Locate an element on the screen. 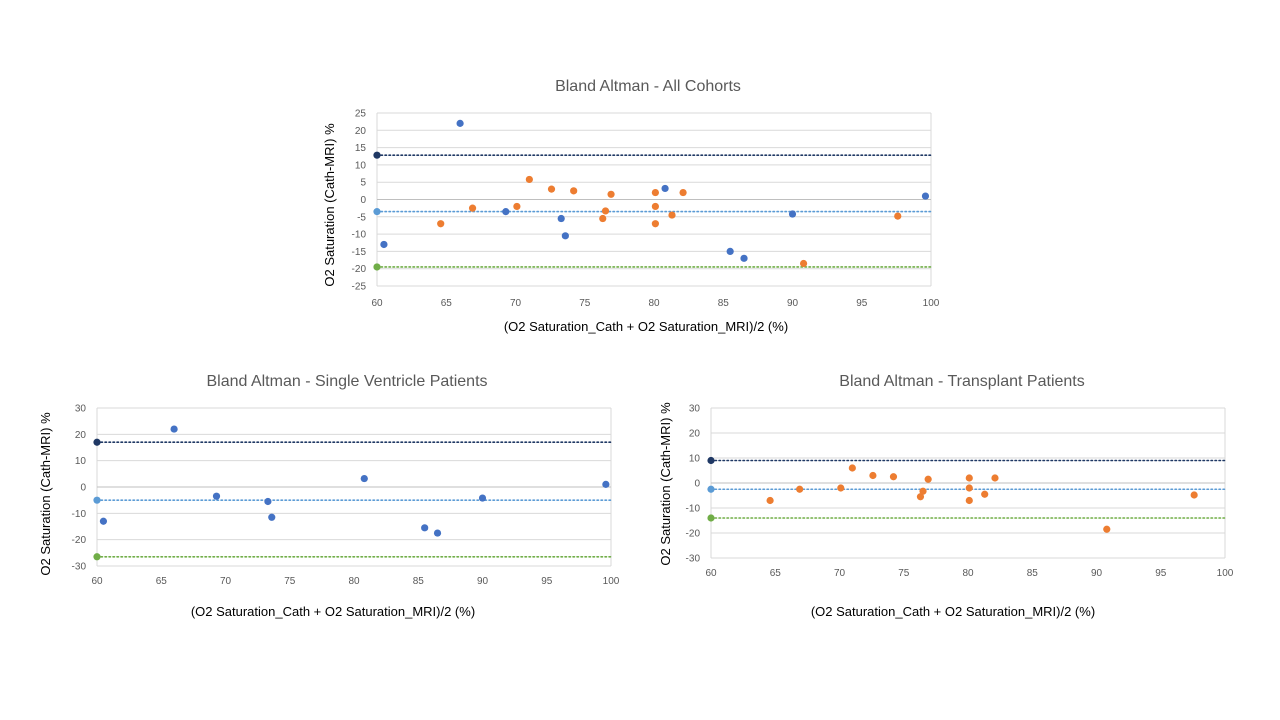  chart-title-transplant: Bland Altman - Transplant Patients is located at coordinates (961, 381).